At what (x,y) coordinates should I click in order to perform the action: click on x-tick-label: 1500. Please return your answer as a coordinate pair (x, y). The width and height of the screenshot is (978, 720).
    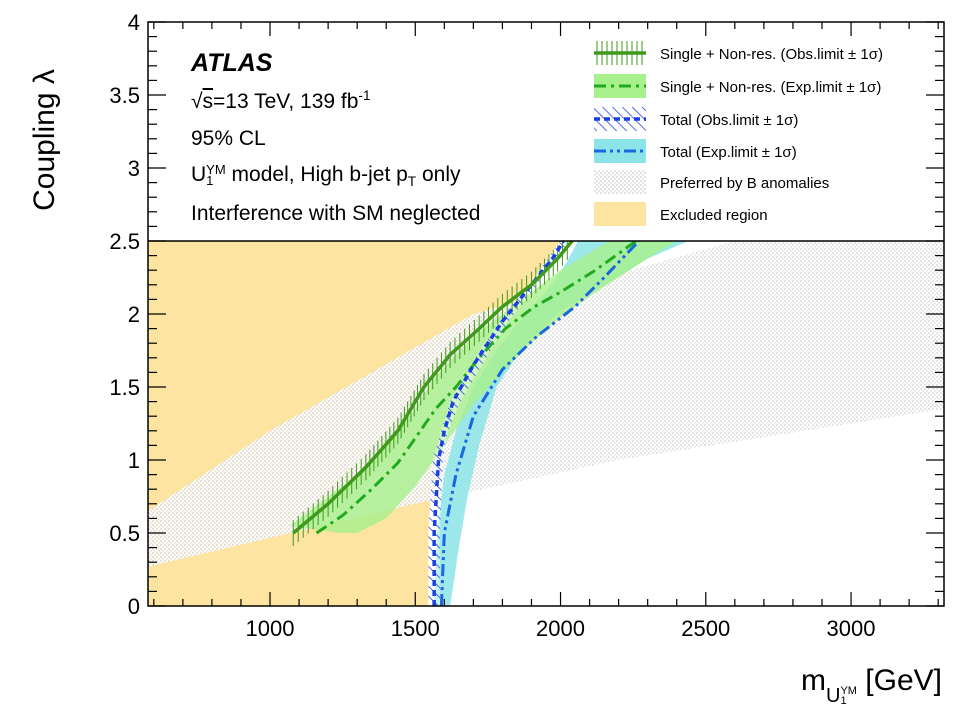
    Looking at the image, I should click on (415, 628).